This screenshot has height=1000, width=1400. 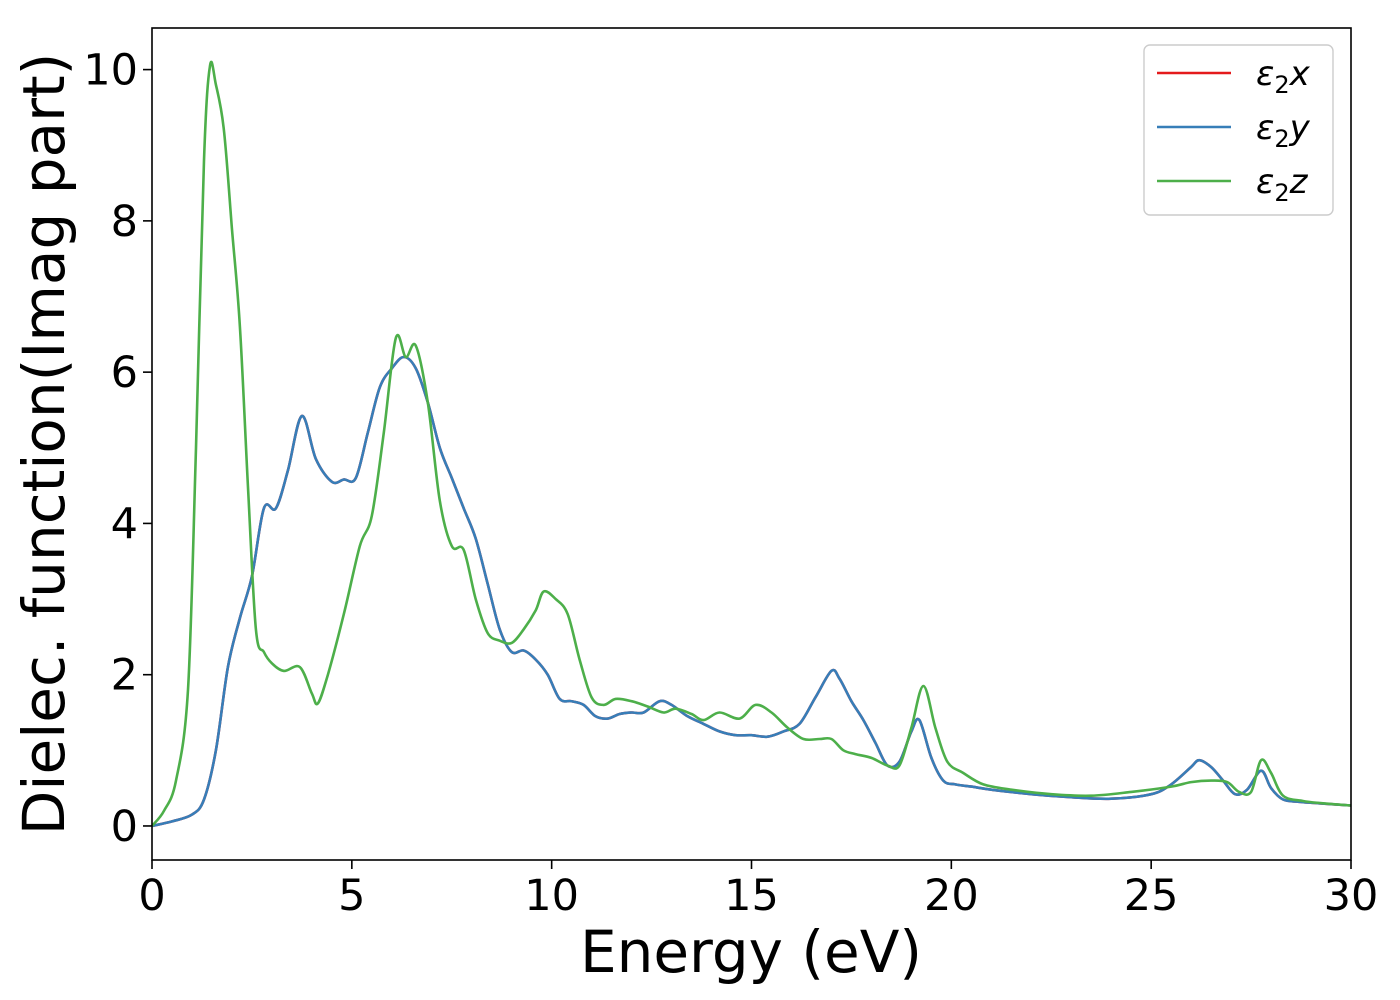 I want to click on legend-label-x: ε2x, so click(x=1283, y=76).